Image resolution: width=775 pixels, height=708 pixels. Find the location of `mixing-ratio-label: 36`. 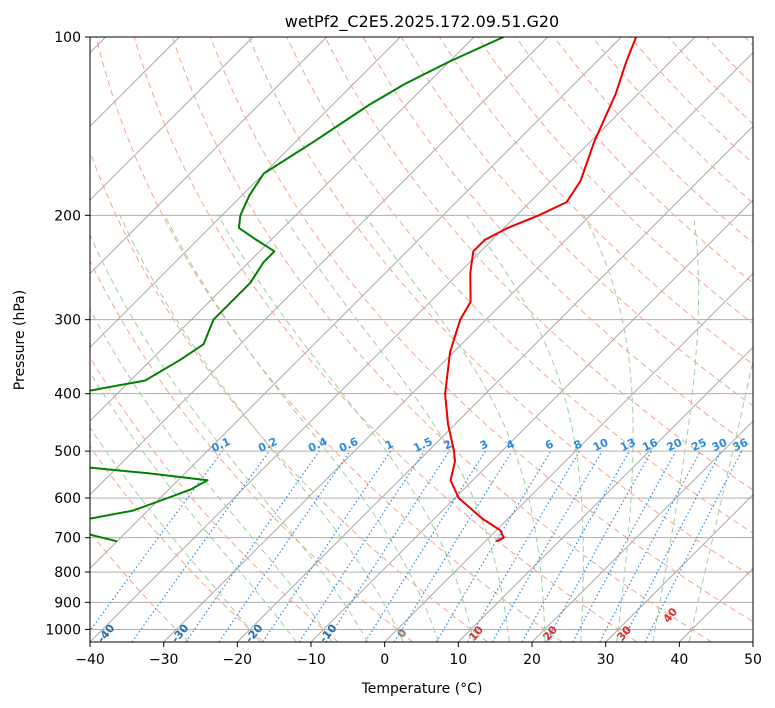

mixing-ratio-label: 36 is located at coordinates (741, 445).